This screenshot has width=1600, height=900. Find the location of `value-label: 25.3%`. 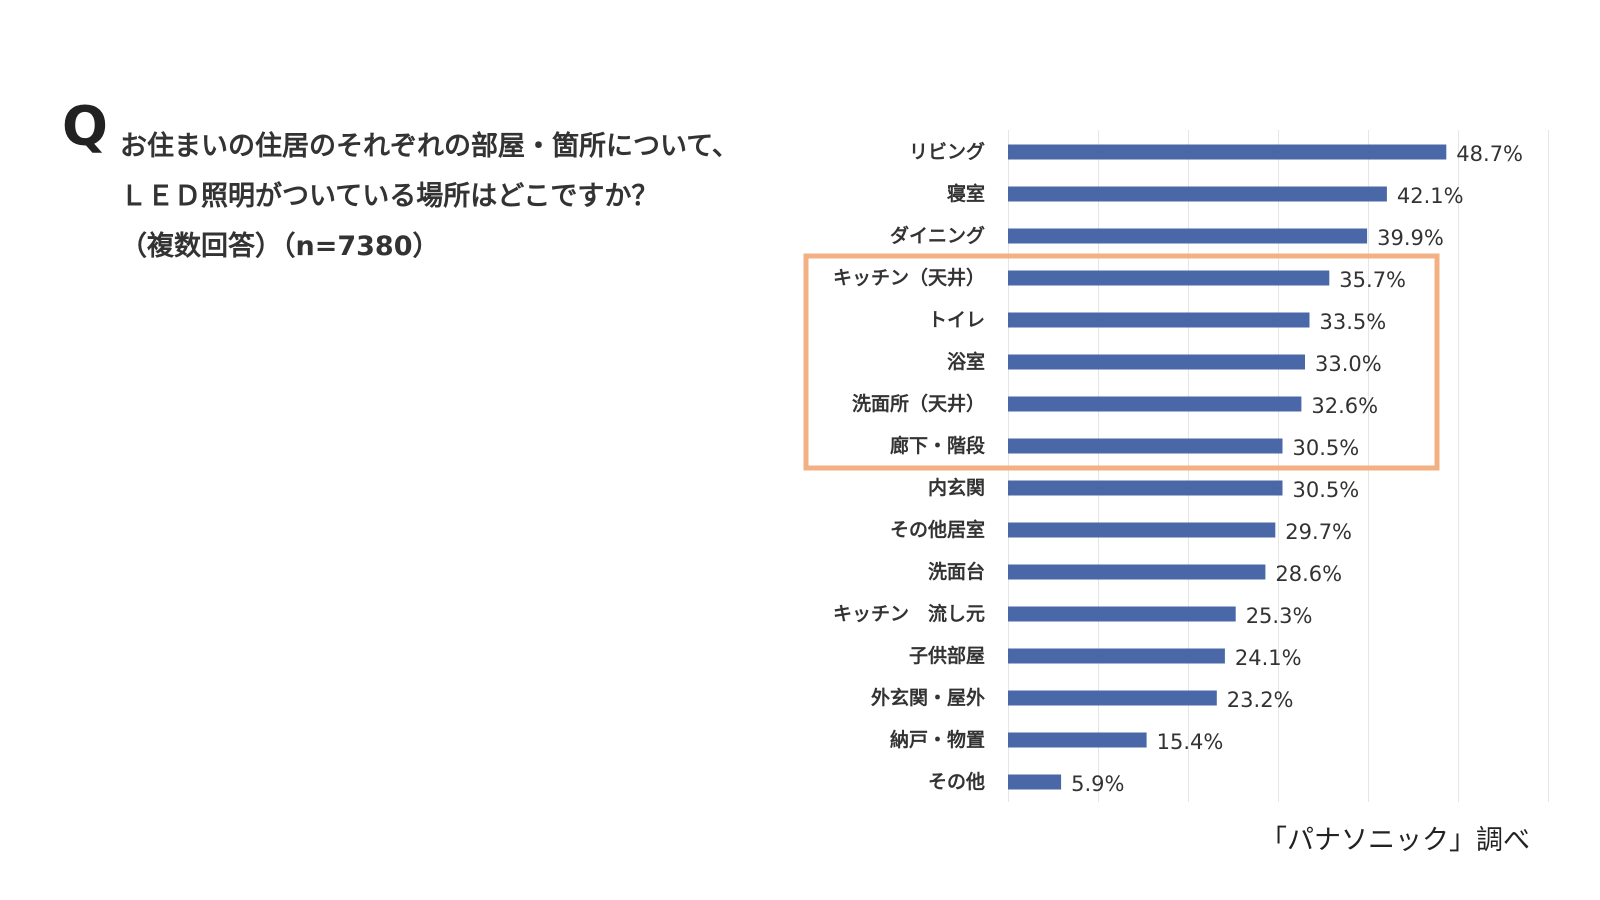

value-label: 25.3% is located at coordinates (1279, 616).